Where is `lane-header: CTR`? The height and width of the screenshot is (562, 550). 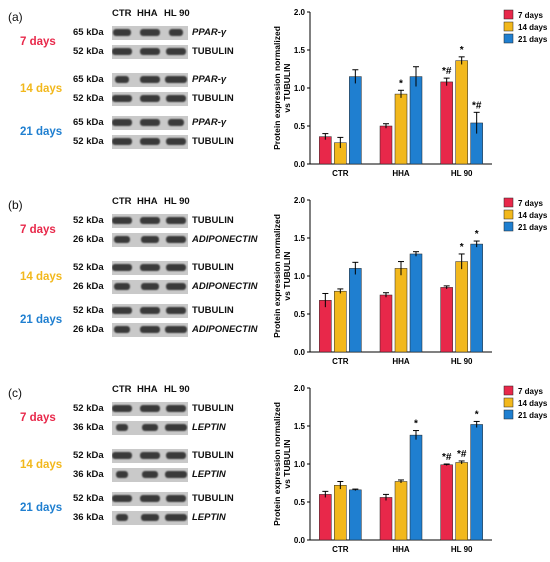
lane-header: CTR is located at coordinates (122, 13).